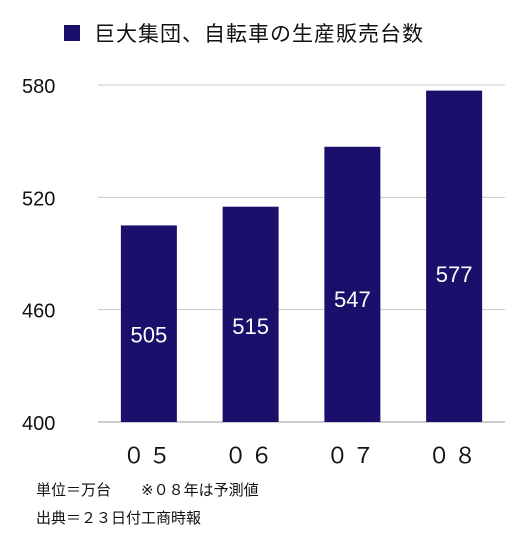 The width and height of the screenshot is (528, 539). Describe the element at coordinates (38, 199) in the screenshot. I see `y-tick-label: 520` at that location.